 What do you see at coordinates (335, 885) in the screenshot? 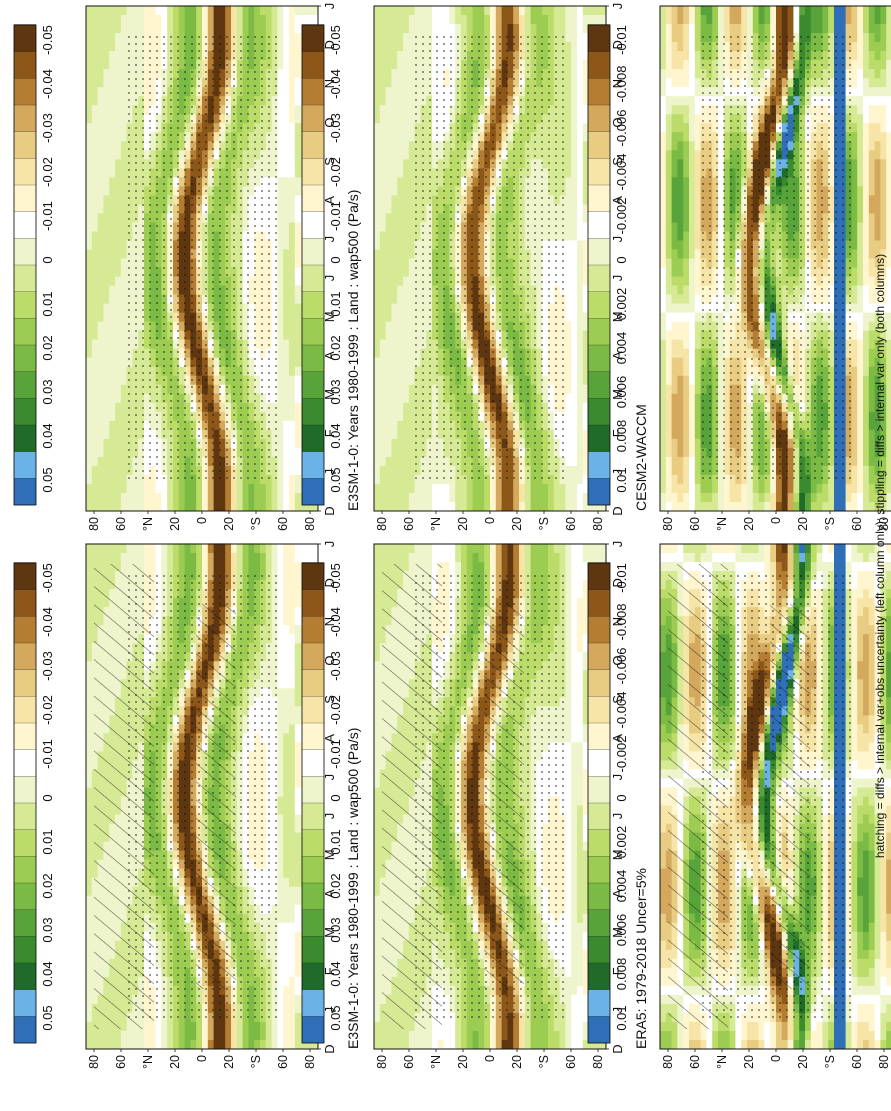
I see `colorbar-tick-label: 0.02` at bounding box center [335, 885].